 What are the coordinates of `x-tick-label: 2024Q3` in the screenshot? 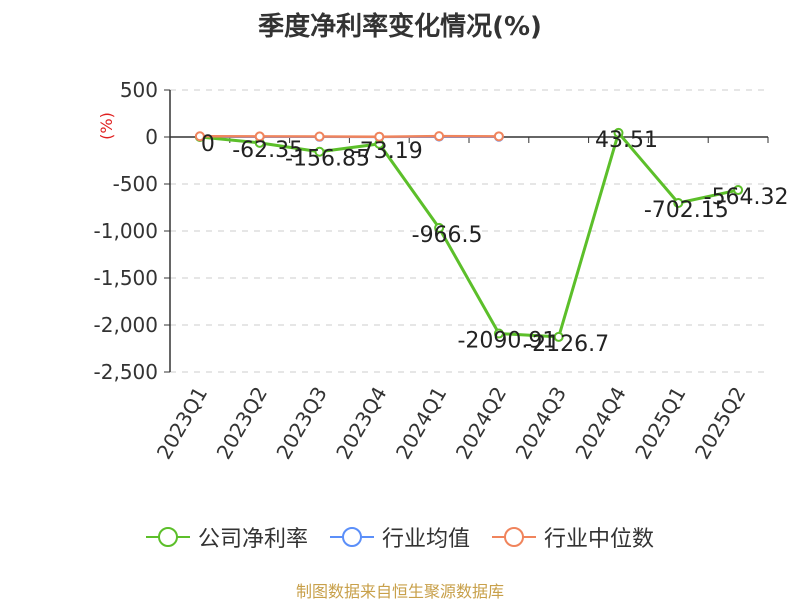 It's located at (541, 423).